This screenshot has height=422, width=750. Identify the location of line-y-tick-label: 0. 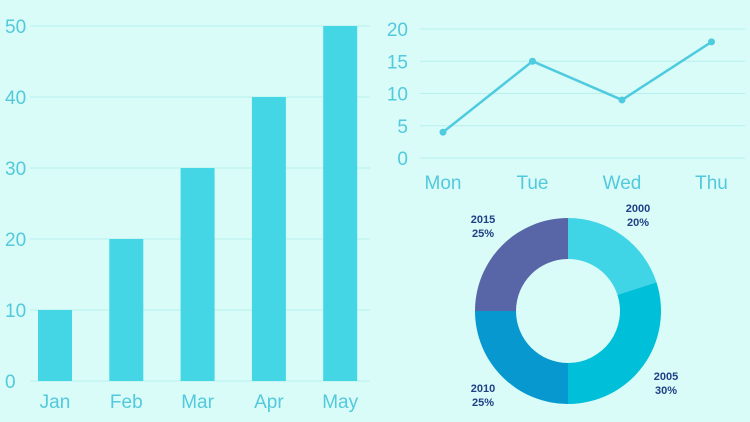
(402, 159).